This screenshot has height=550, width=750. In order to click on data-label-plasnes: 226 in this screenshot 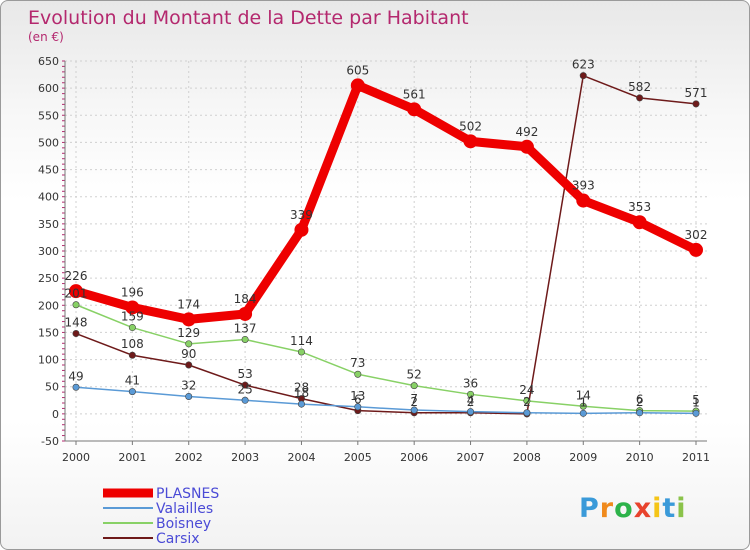, I will do `click(76, 276)`.